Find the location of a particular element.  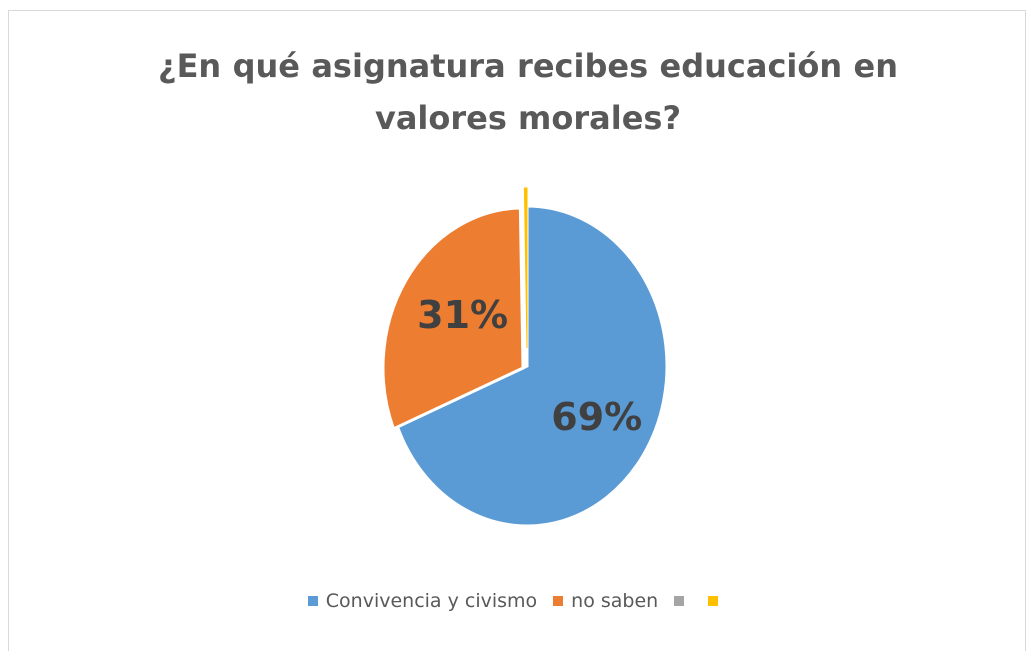

legend-label: no saben is located at coordinates (615, 601).